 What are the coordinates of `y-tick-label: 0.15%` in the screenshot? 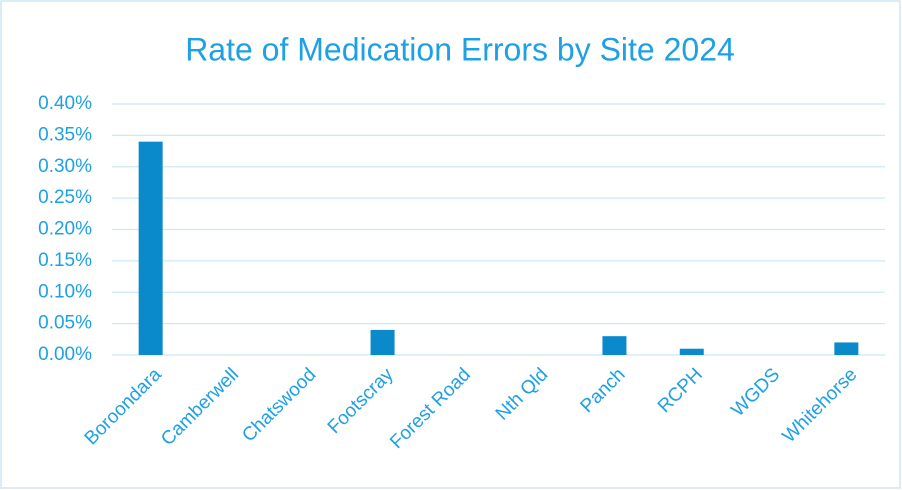 It's located at (65, 260).